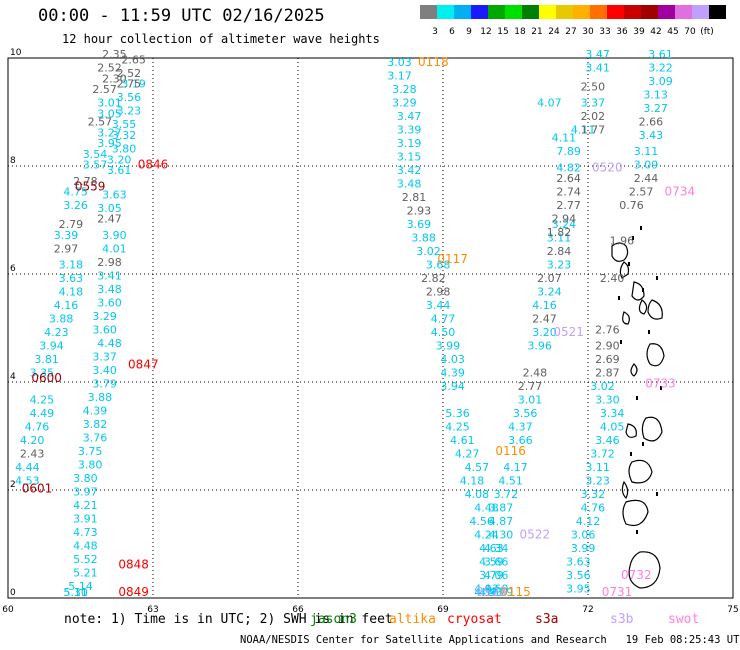  I want to click on wave-height-label: 3.47, so click(409, 116).